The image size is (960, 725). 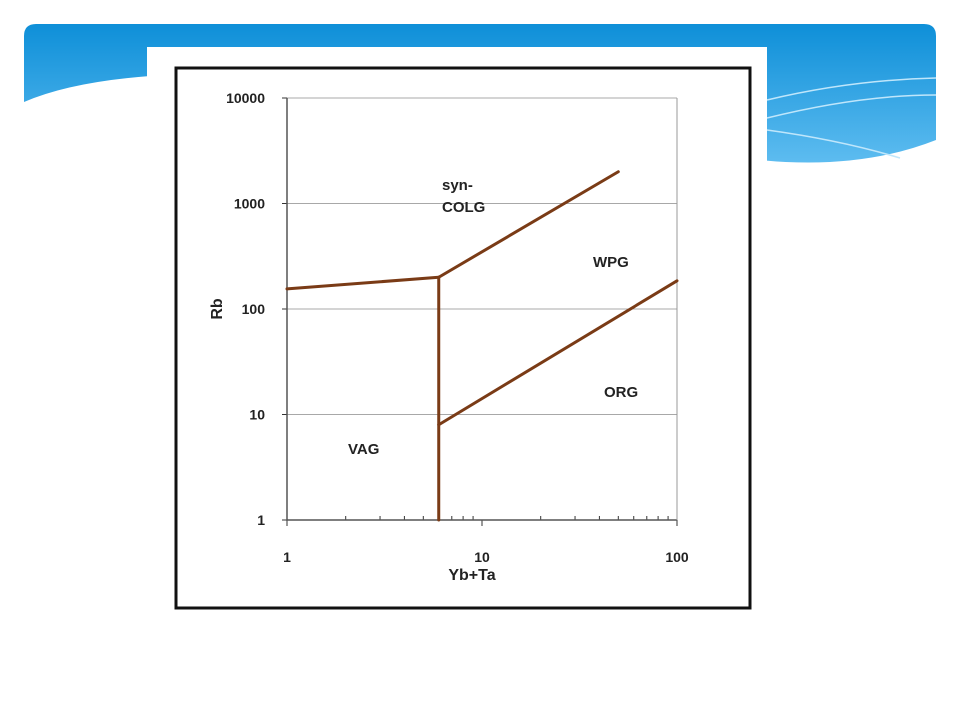 I want to click on x-tick-label: 10, so click(x=482, y=557).